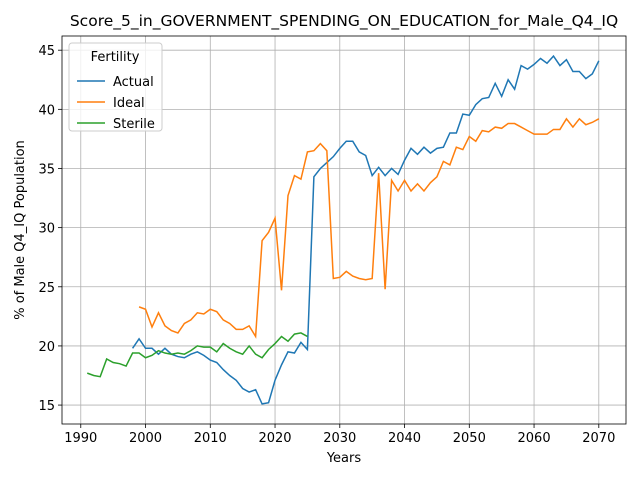  What do you see at coordinates (134, 124) in the screenshot?
I see `legend-label: Sterile` at bounding box center [134, 124].